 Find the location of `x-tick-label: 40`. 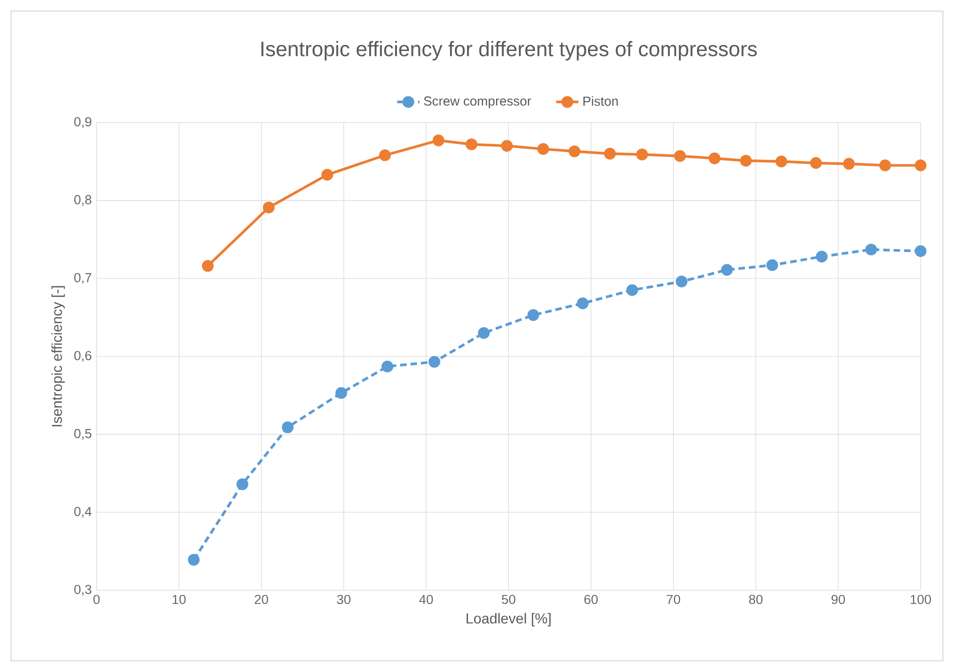

x-tick-label: 40 is located at coordinates (426, 599).